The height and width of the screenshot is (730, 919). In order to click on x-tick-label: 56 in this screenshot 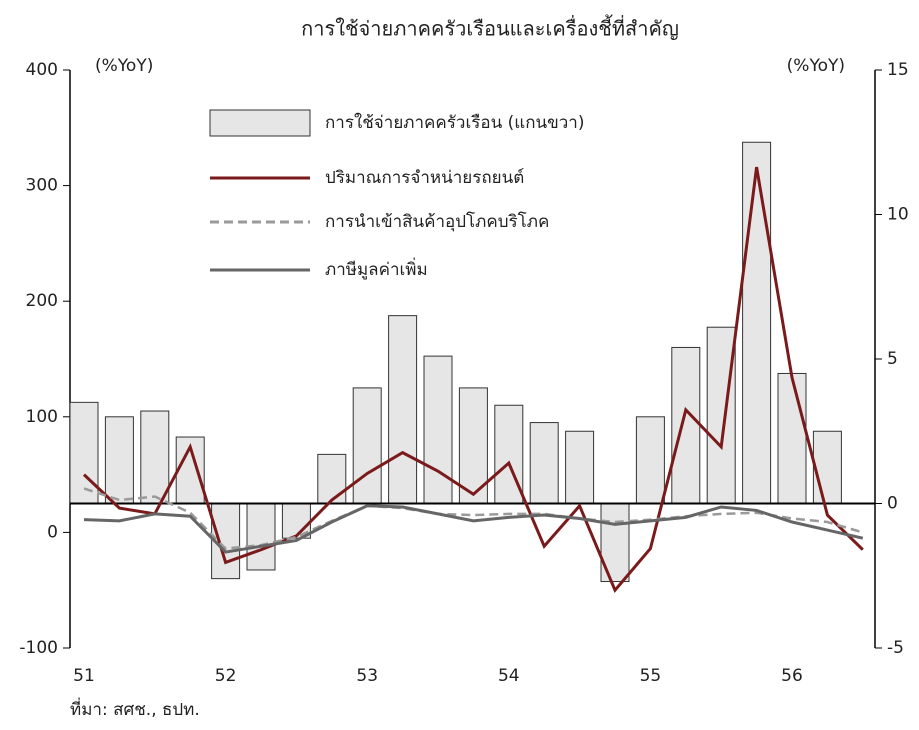, I will do `click(792, 676)`.